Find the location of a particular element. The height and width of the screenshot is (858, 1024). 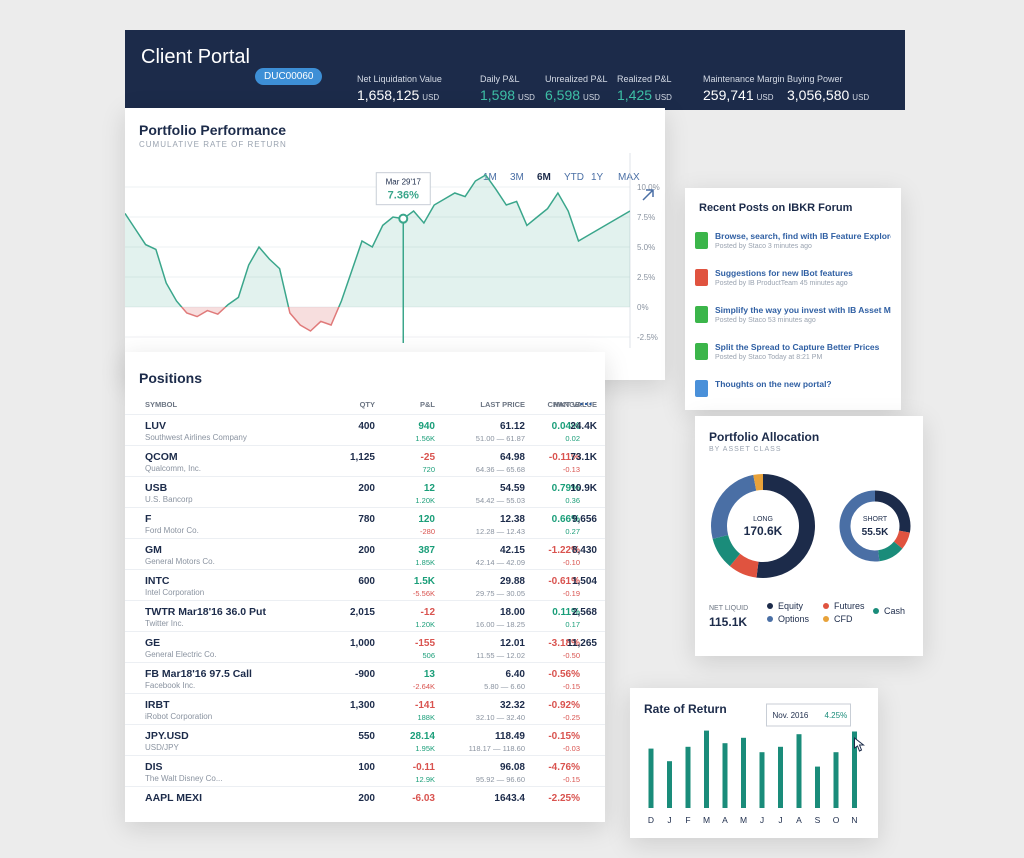

cell: -141 is located at coordinates (424, 705).